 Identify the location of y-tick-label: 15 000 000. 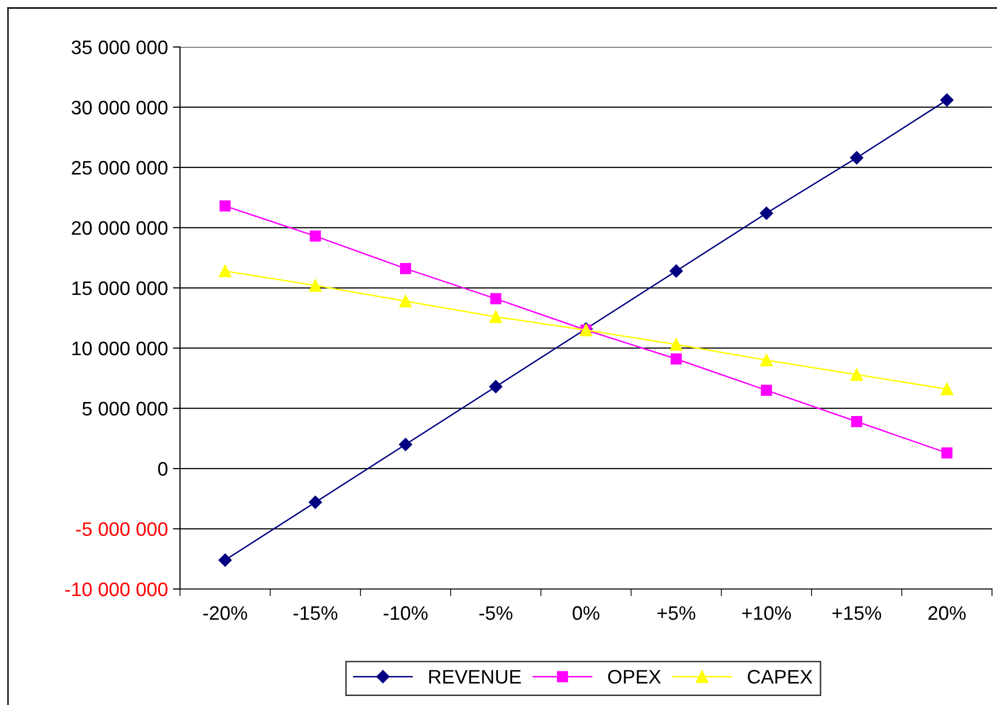
(120, 288).